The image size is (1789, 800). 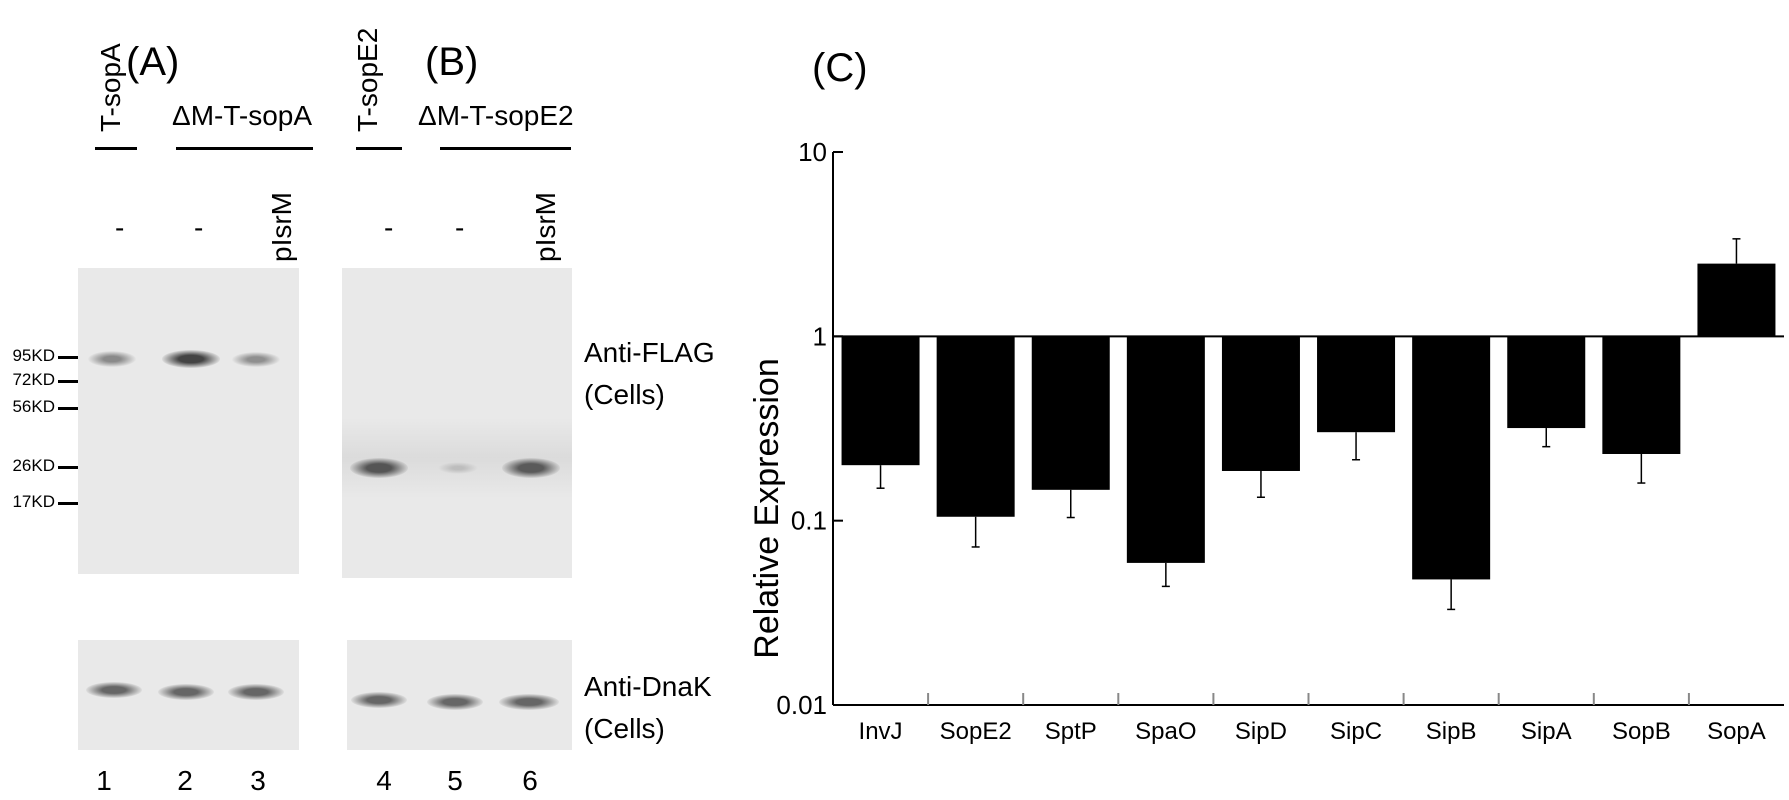 I want to click on bar-sopa, so click(x=1736, y=300).